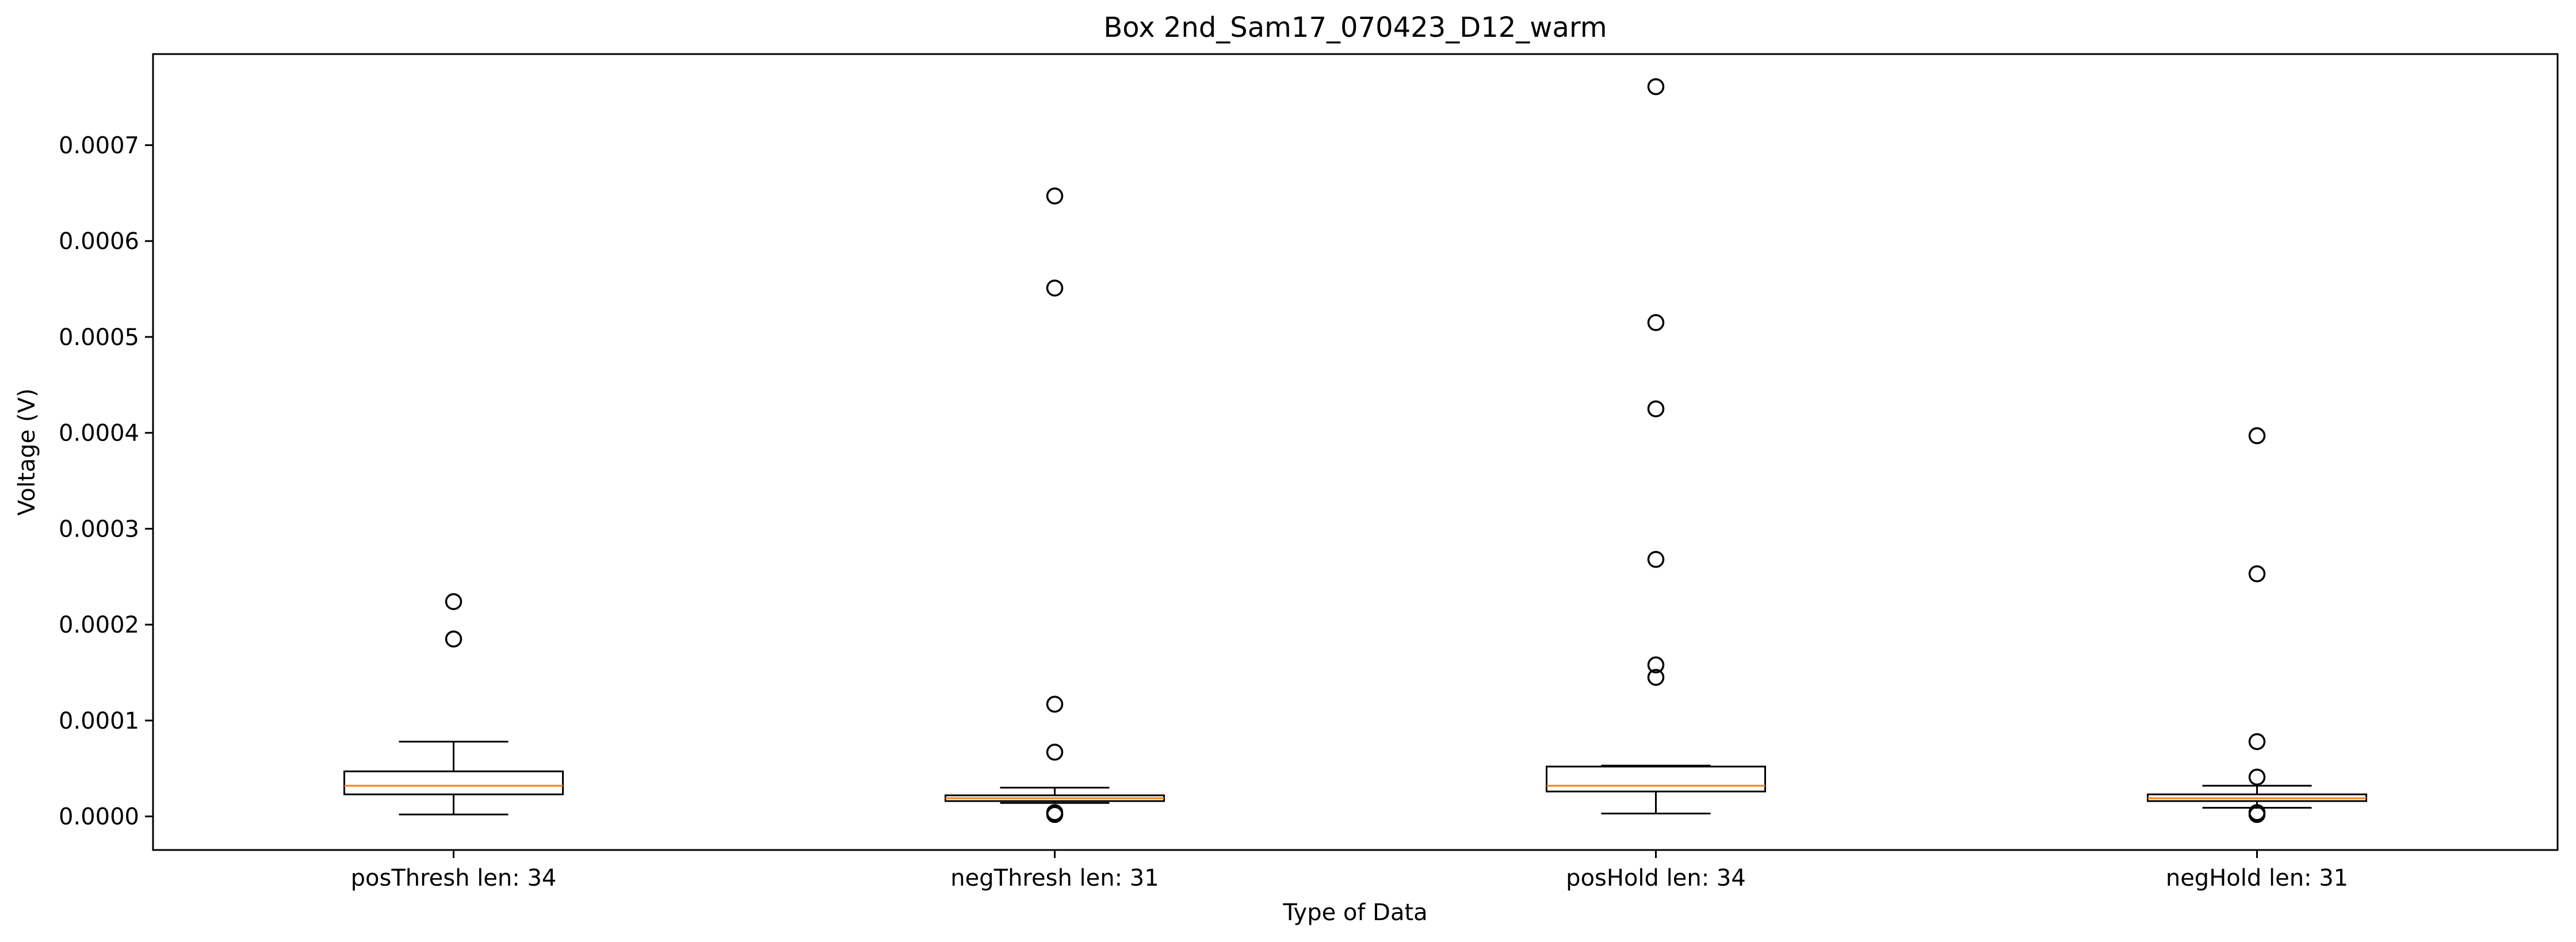  Describe the element at coordinates (454, 878) in the screenshot. I see `x-tick-label: posThresh len: 34` at that location.